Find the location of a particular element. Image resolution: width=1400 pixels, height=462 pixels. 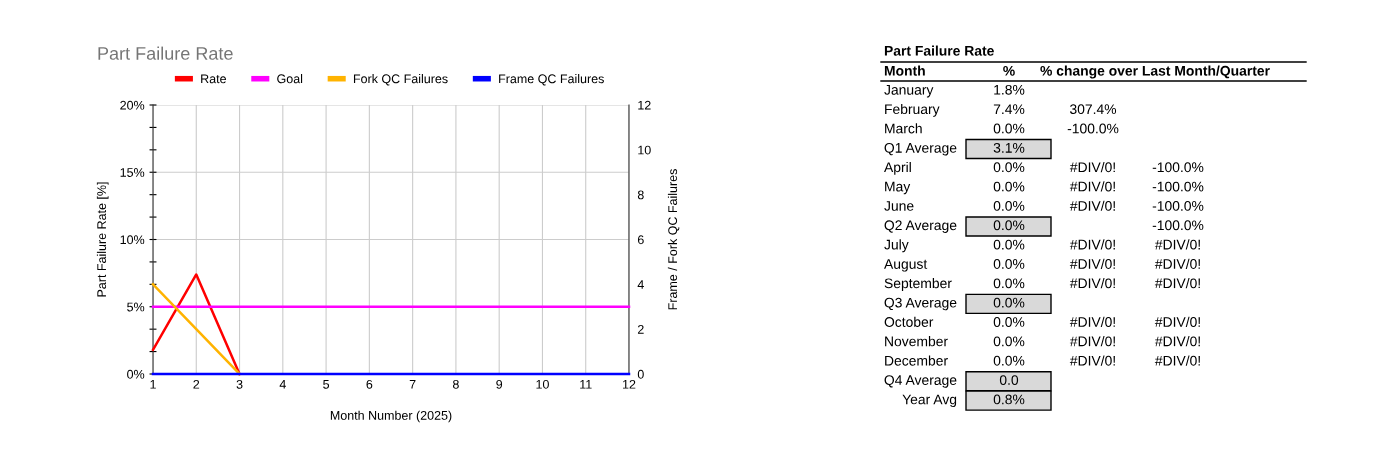

text: October is located at coordinates (909, 321).